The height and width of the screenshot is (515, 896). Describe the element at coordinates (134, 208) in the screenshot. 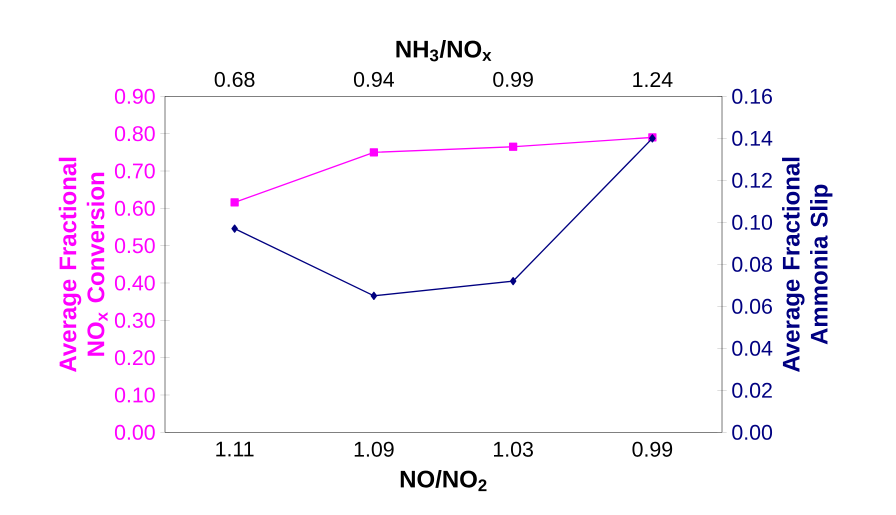

I see `y-tick-label: 0.60` at that location.